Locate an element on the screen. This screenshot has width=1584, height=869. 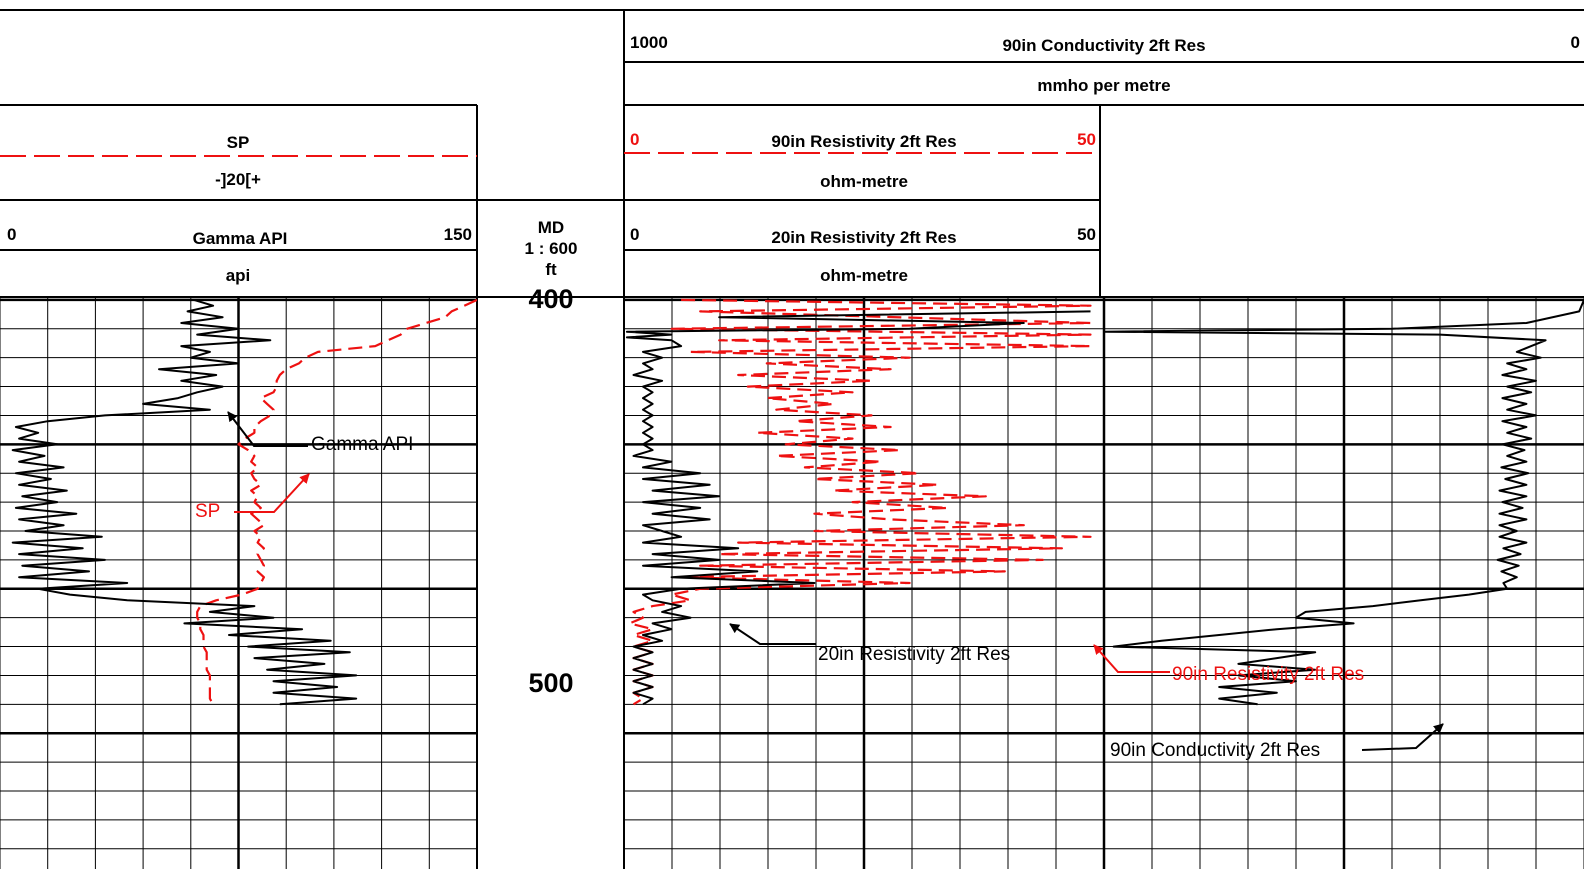
depth-header-title: MD is located at coordinates (551, 227).